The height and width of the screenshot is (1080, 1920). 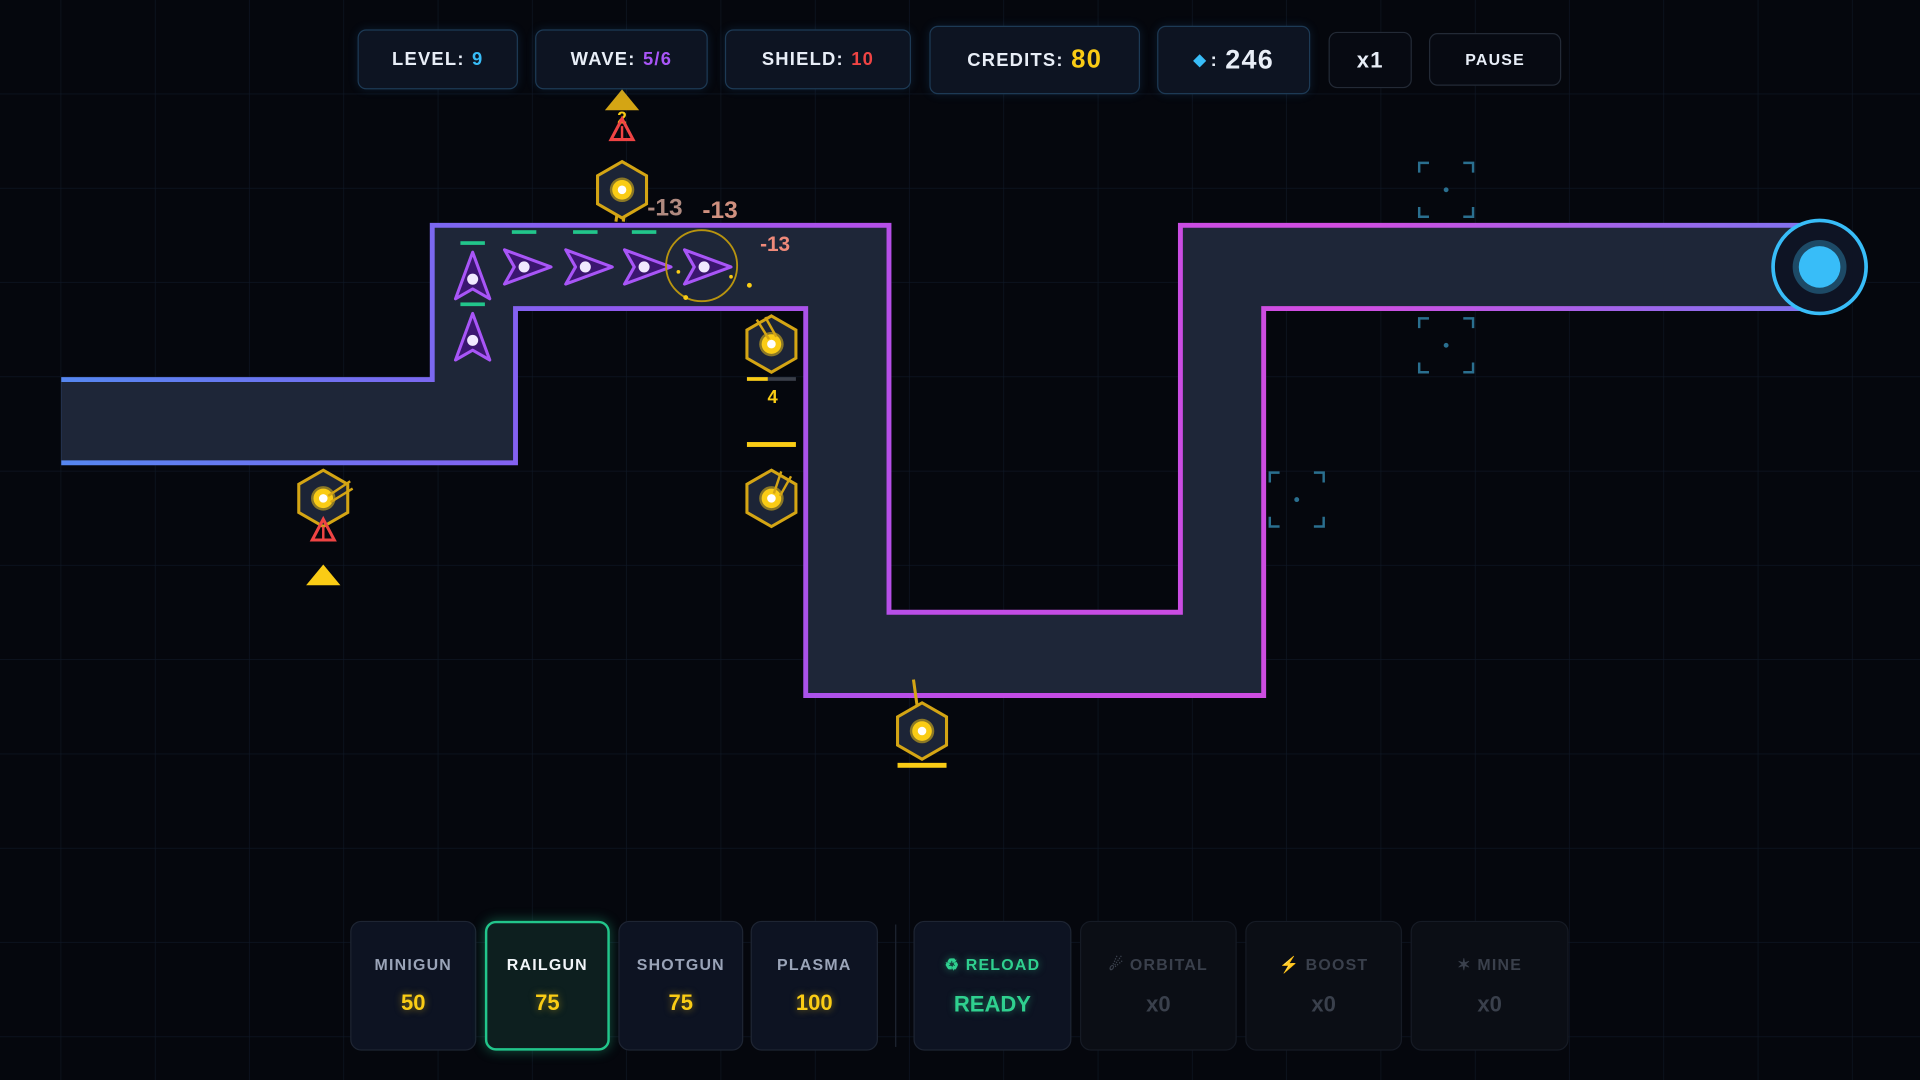 I want to click on tower-ammo-count: 4, so click(x=773, y=396).